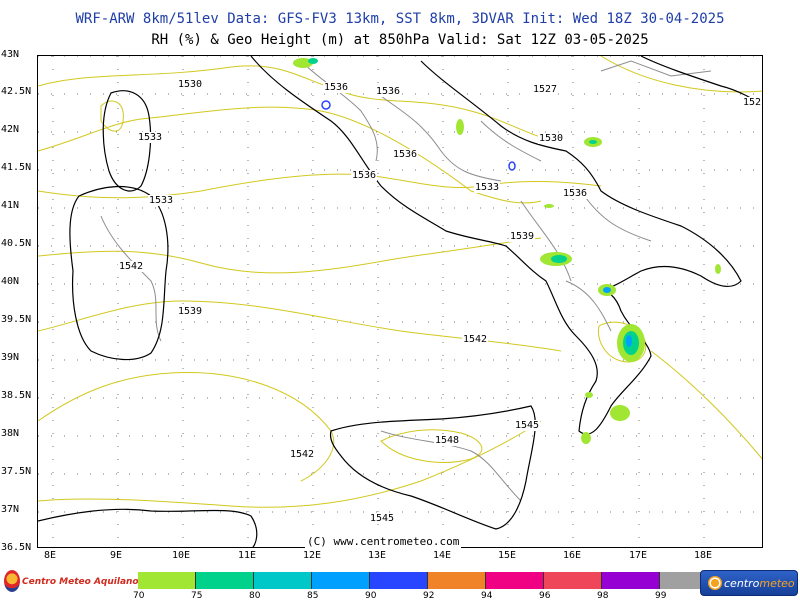  Describe the element at coordinates (16, 91) in the screenshot. I see `lat-label-42-5n: 42.5N` at that location.